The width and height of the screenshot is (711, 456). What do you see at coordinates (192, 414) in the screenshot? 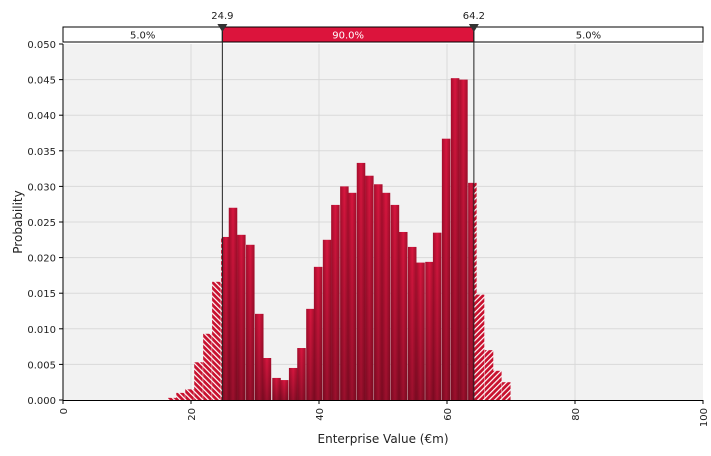
I see `x-tick-label: 20` at bounding box center [192, 414].